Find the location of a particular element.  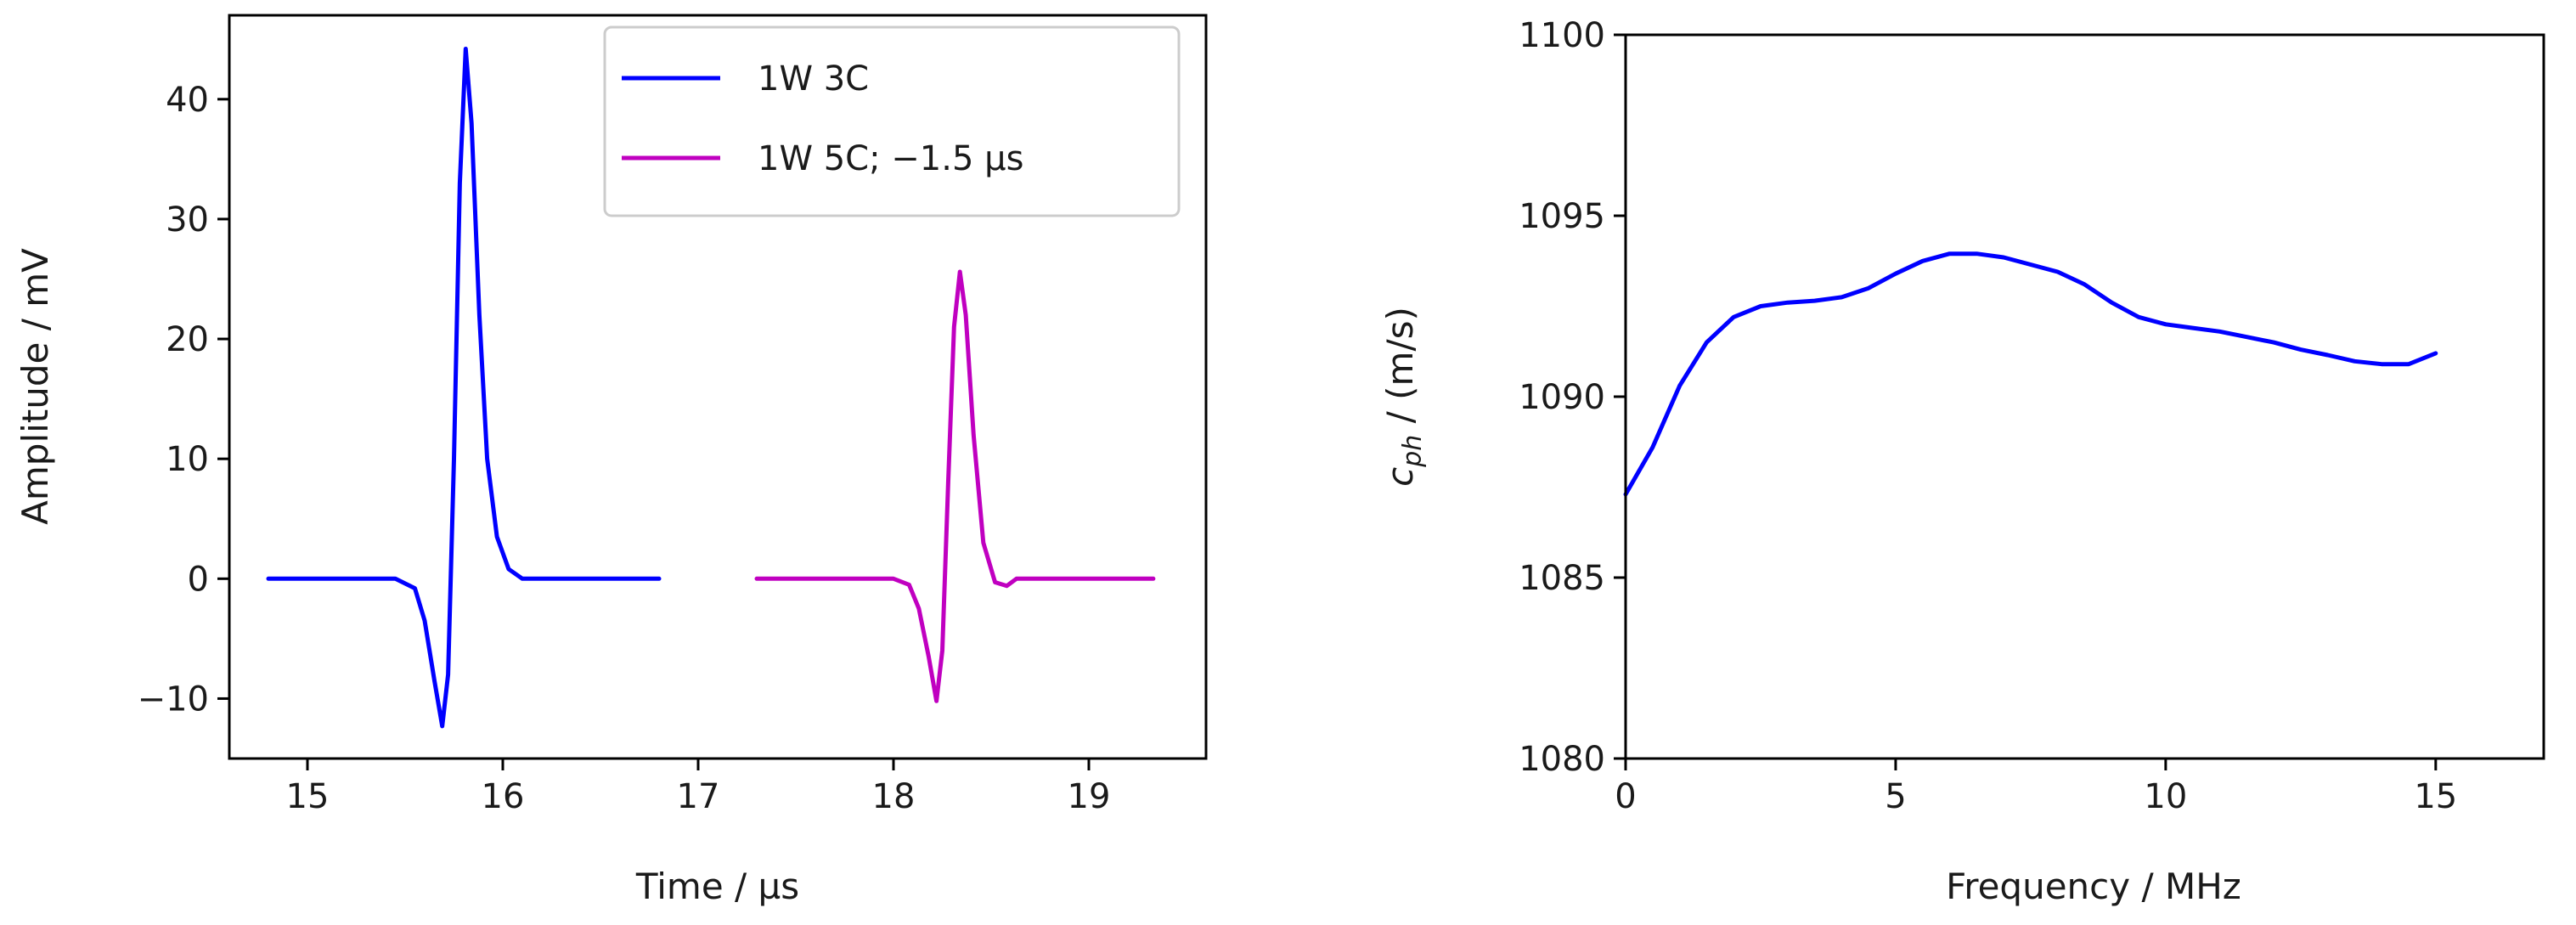

y-label-symbol: c is located at coordinates (1400, 477).